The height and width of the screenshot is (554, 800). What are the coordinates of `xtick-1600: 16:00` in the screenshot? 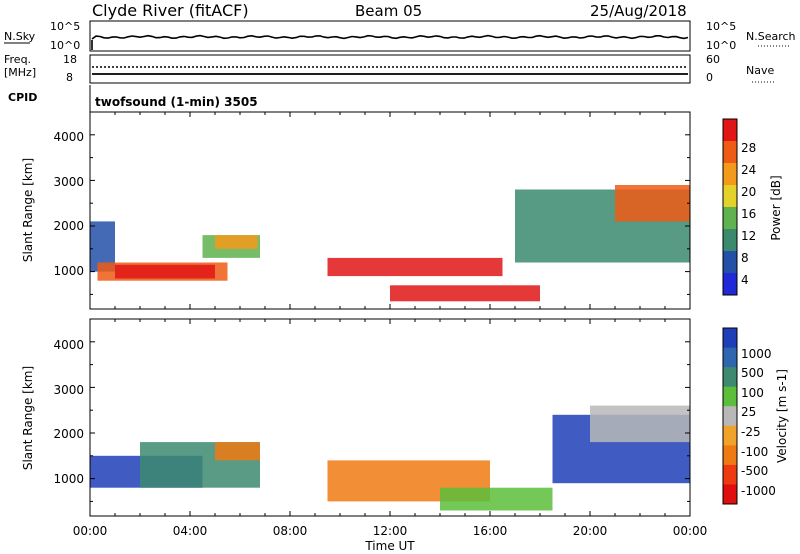 It's located at (490, 531).